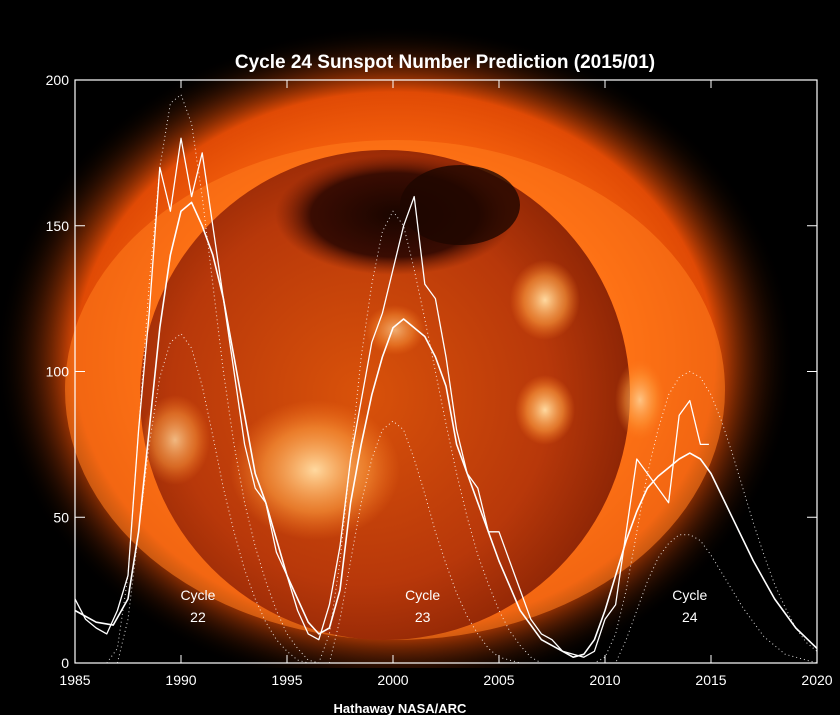 This screenshot has height=715, width=840. What do you see at coordinates (58, 226) in the screenshot?
I see `y-tick-label: 150` at bounding box center [58, 226].